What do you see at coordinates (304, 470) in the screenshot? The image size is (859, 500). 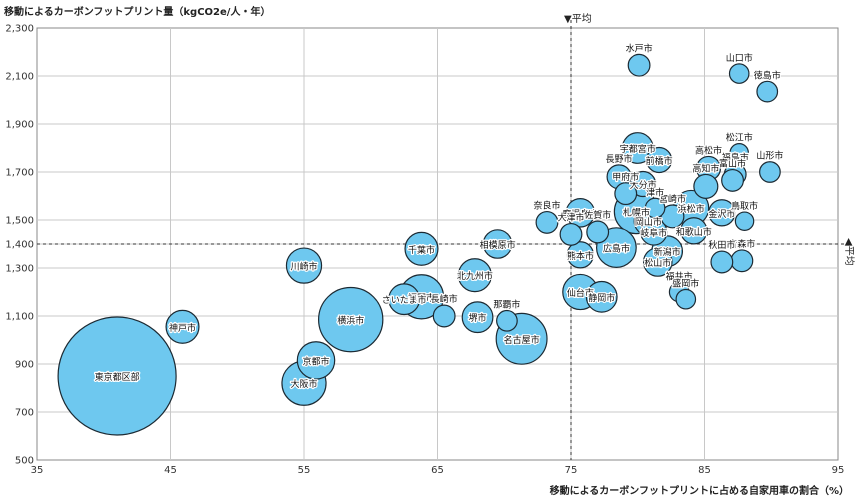 I see `x-tick-label: 55` at bounding box center [304, 470].